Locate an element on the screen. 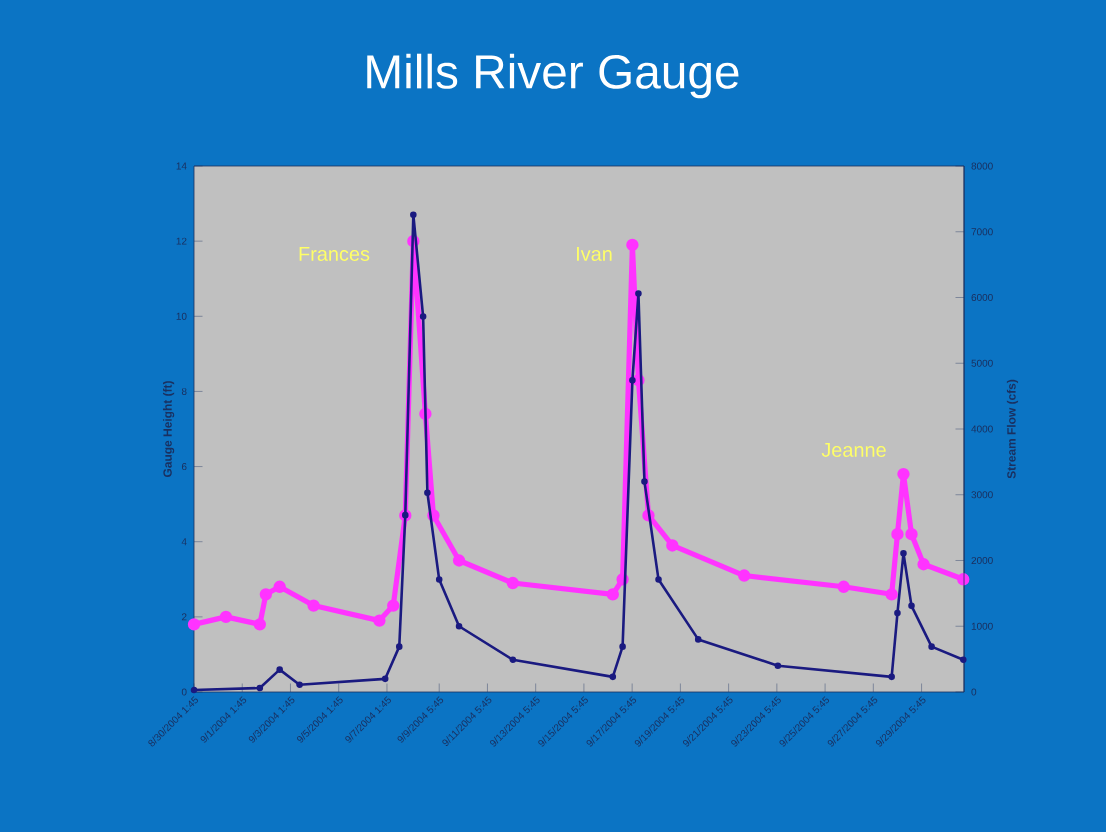 This screenshot has width=1106, height=832. annotation: Jeanne is located at coordinates (853, 450).